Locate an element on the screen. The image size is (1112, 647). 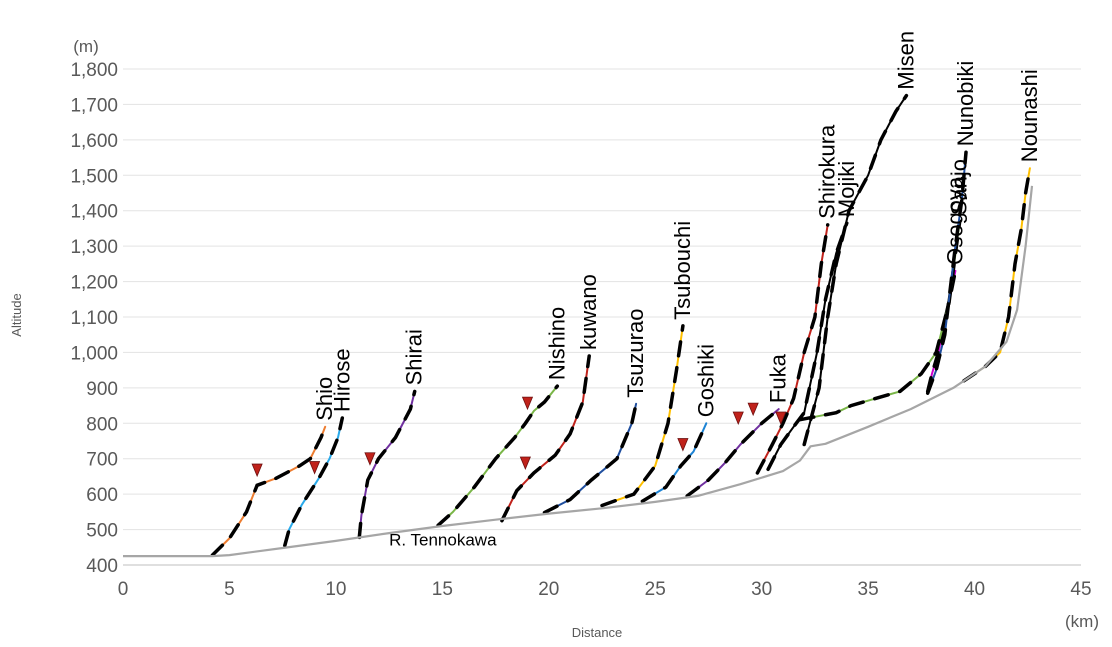
x-axis-unit: (km) is located at coordinates (1082, 621).